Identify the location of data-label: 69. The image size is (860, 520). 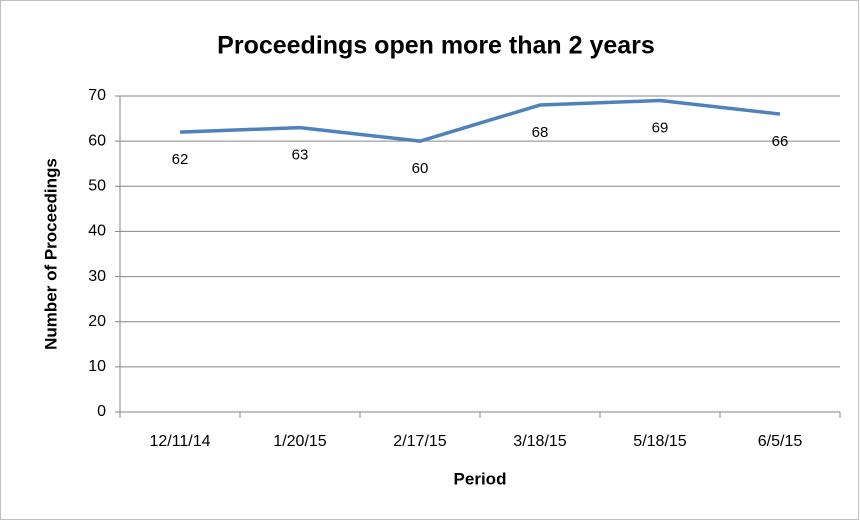
(660, 127).